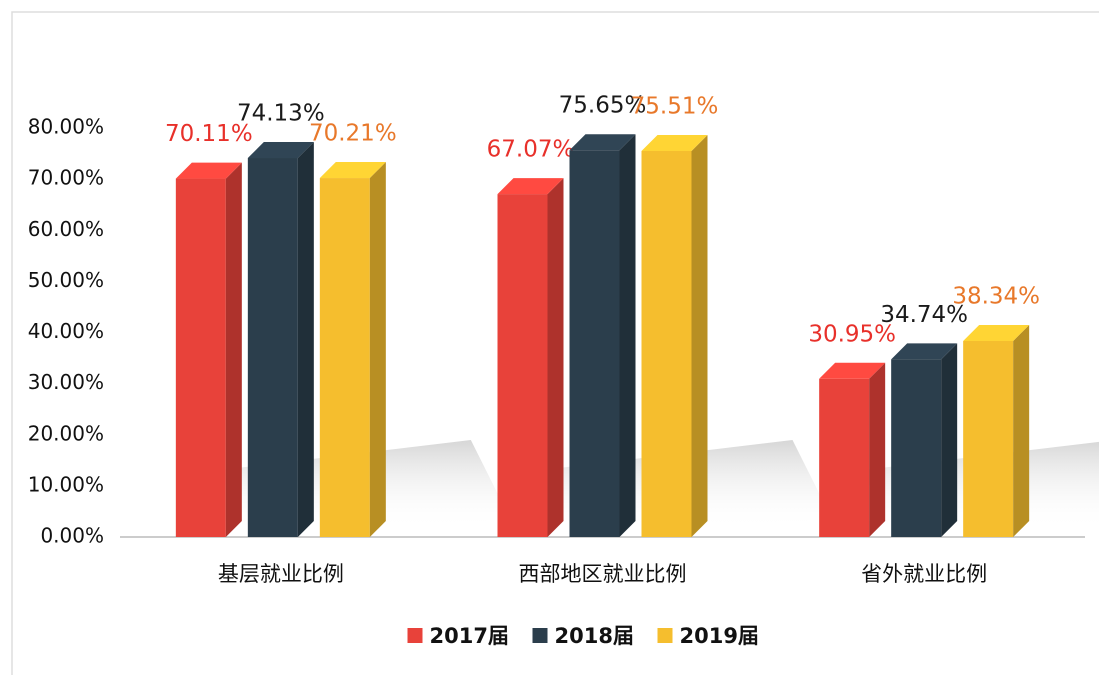 Image resolution: width=1099 pixels, height=675 pixels. Describe the element at coordinates (531, 150) in the screenshot. I see `value-label: 67.07%` at that location.